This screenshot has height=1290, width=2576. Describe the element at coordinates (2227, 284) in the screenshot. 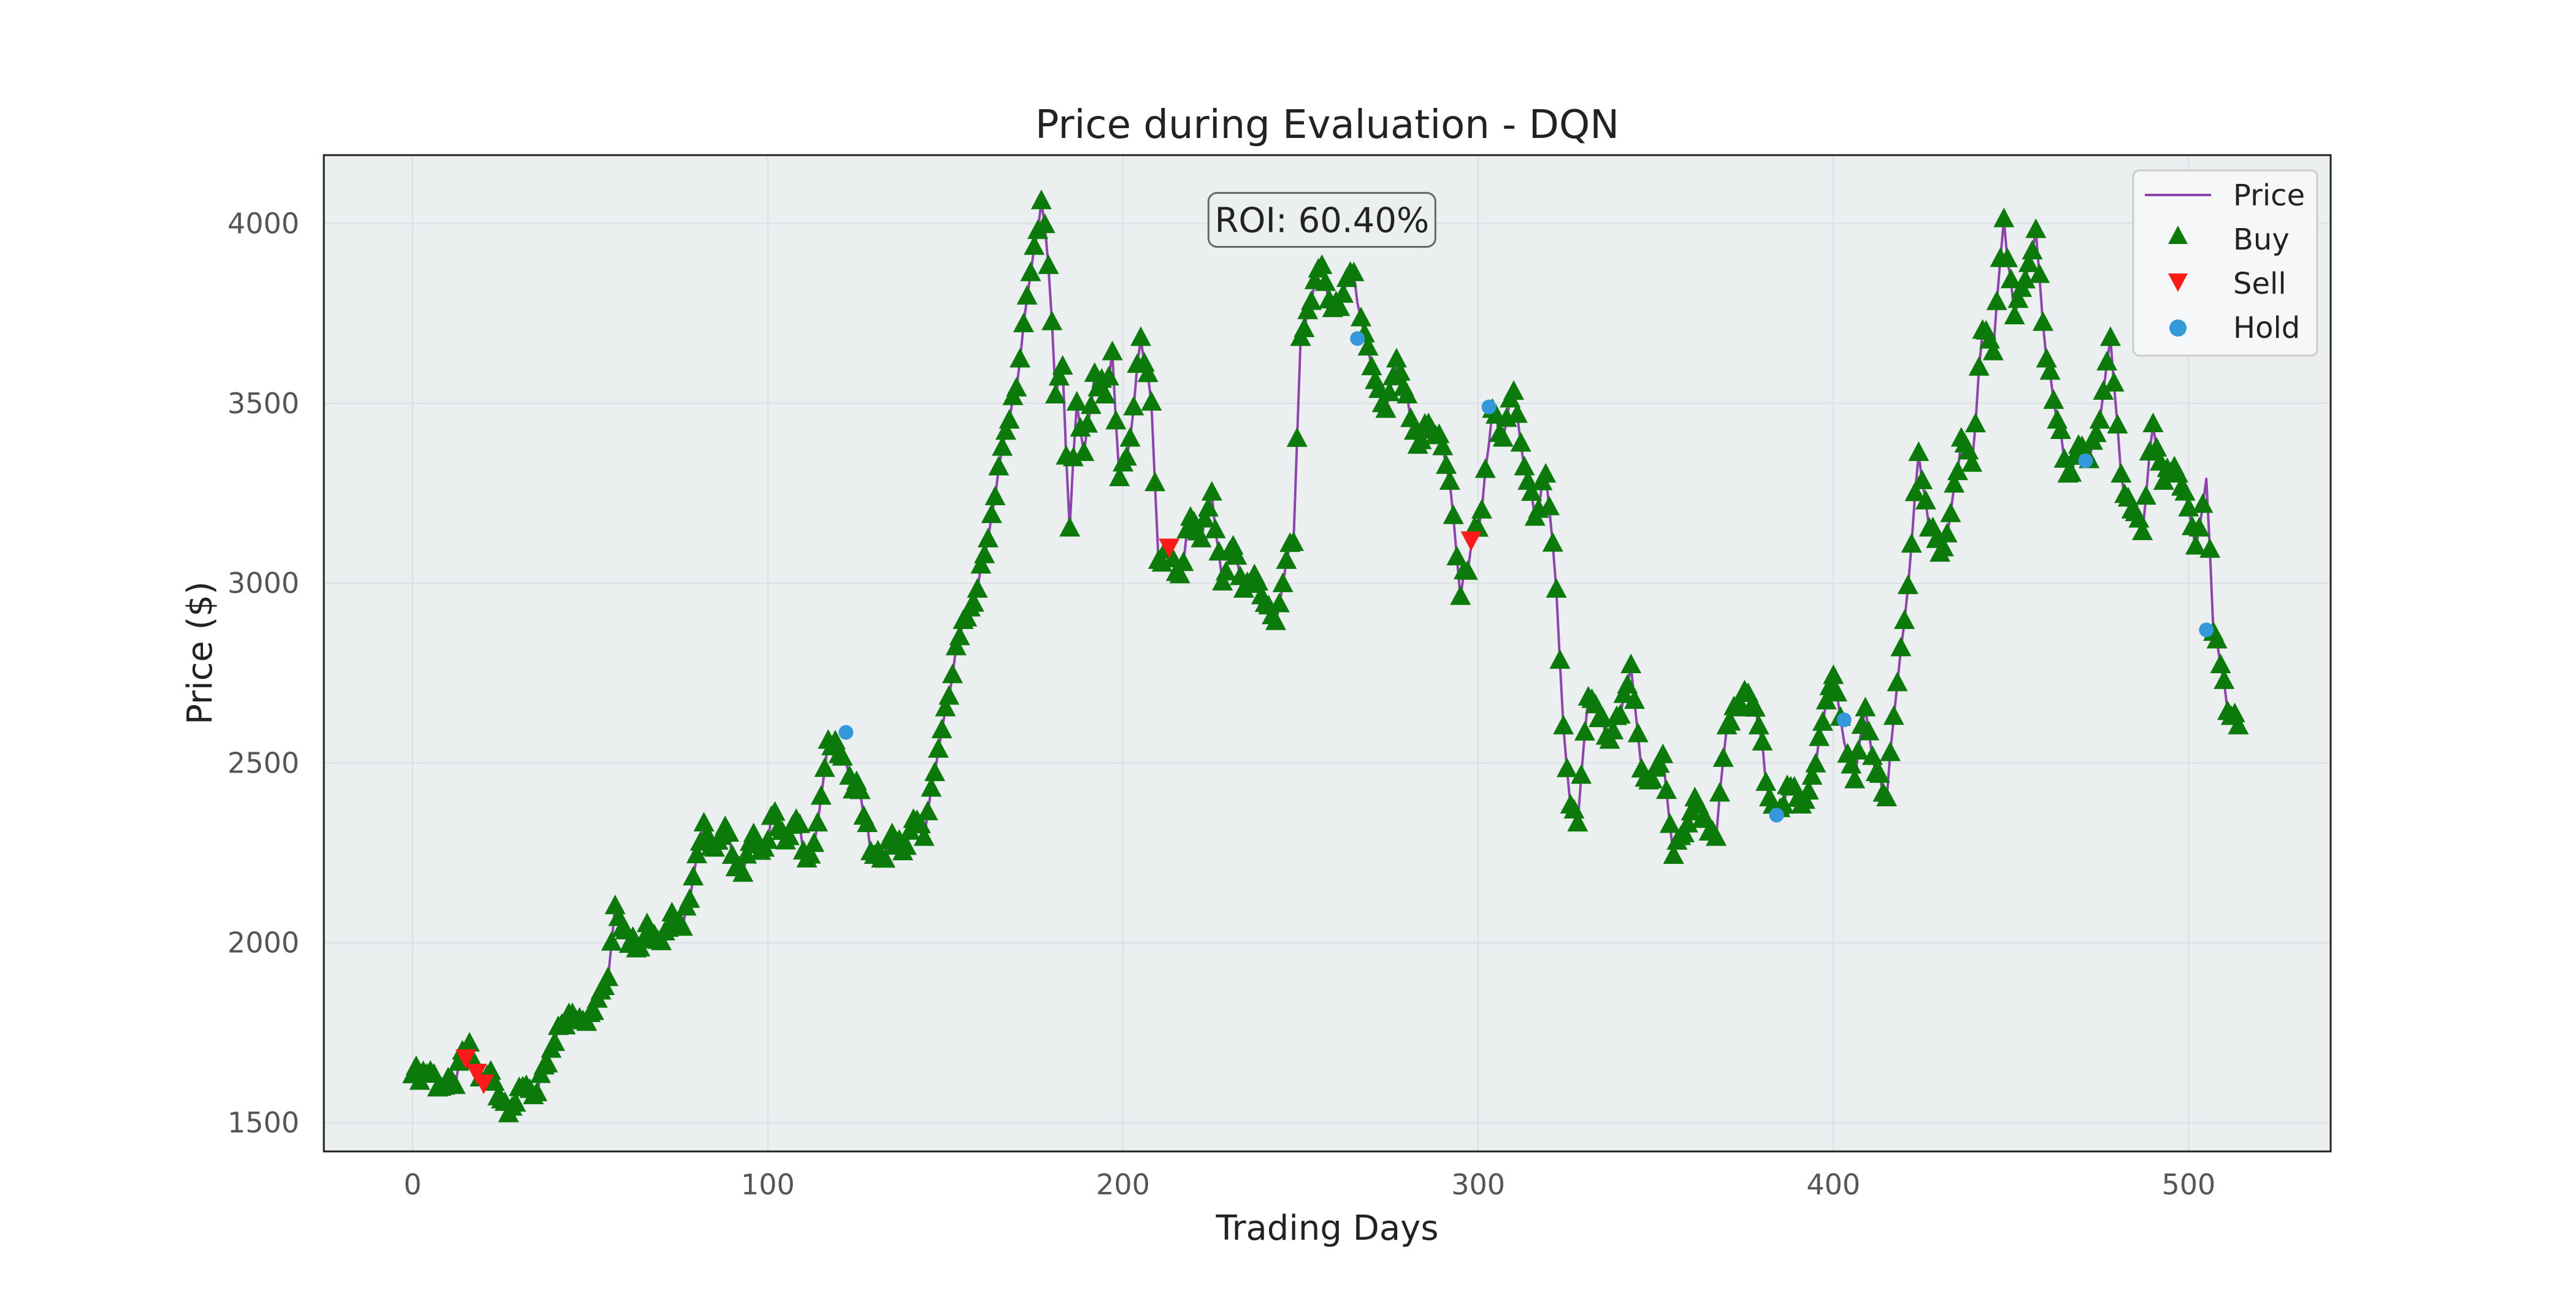

I see `legend-item-sell: Sell` at that location.